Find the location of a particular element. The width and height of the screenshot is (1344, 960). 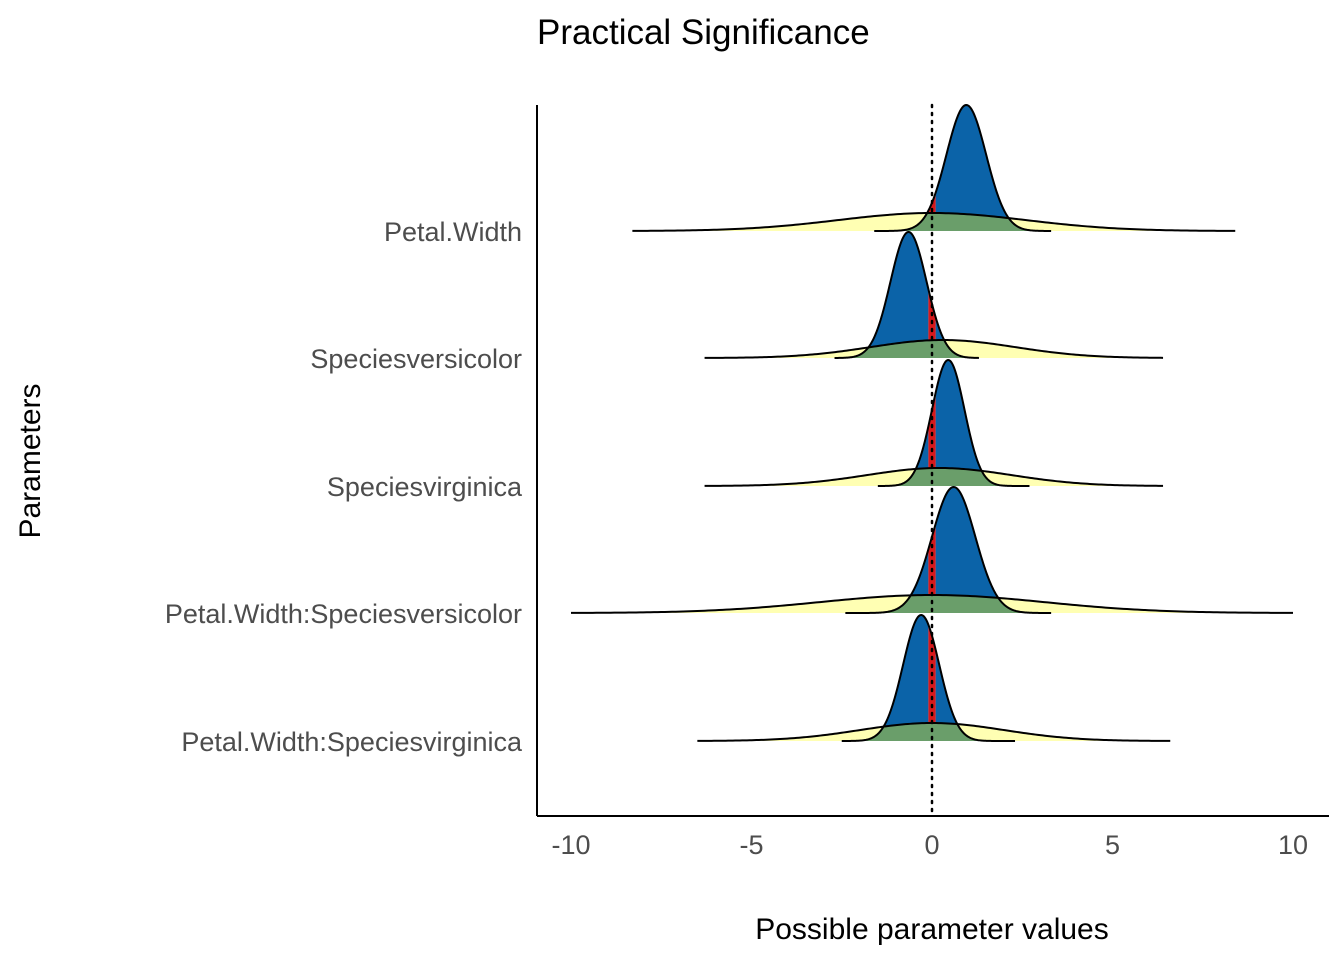

parameter-label: Speciesversicolor is located at coordinates (416, 359).